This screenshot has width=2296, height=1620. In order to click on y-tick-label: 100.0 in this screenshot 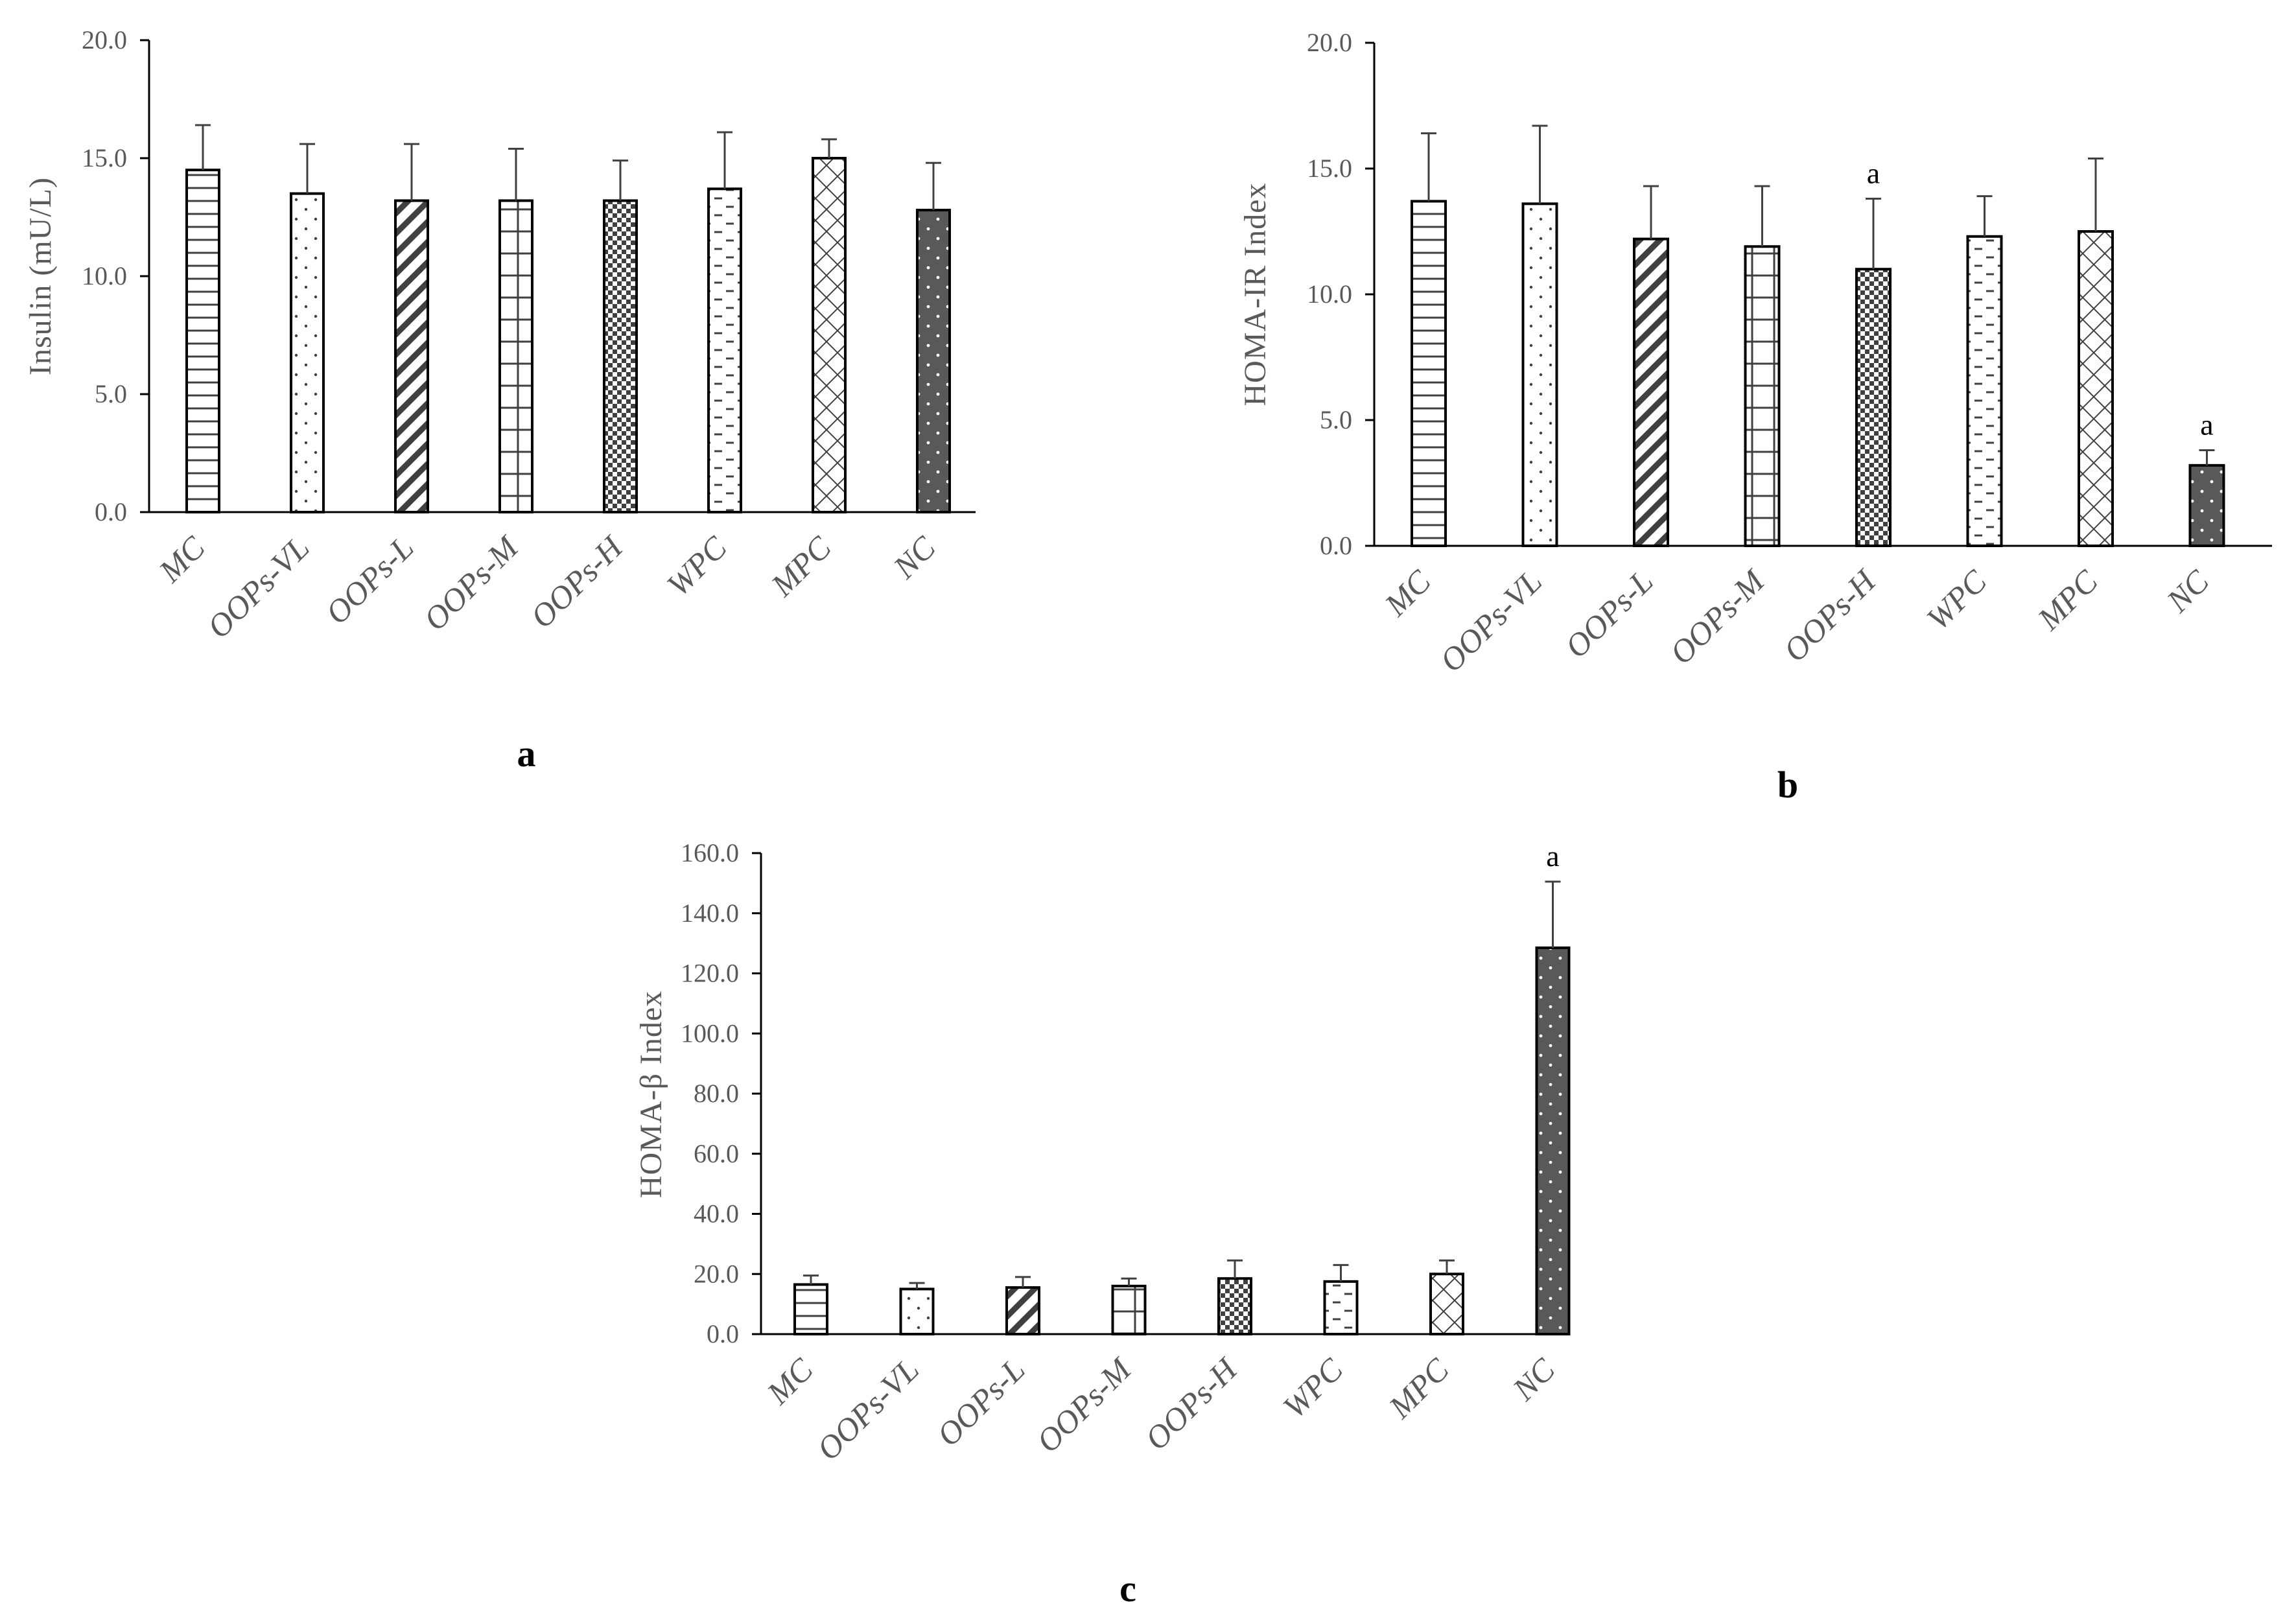, I will do `click(710, 1033)`.